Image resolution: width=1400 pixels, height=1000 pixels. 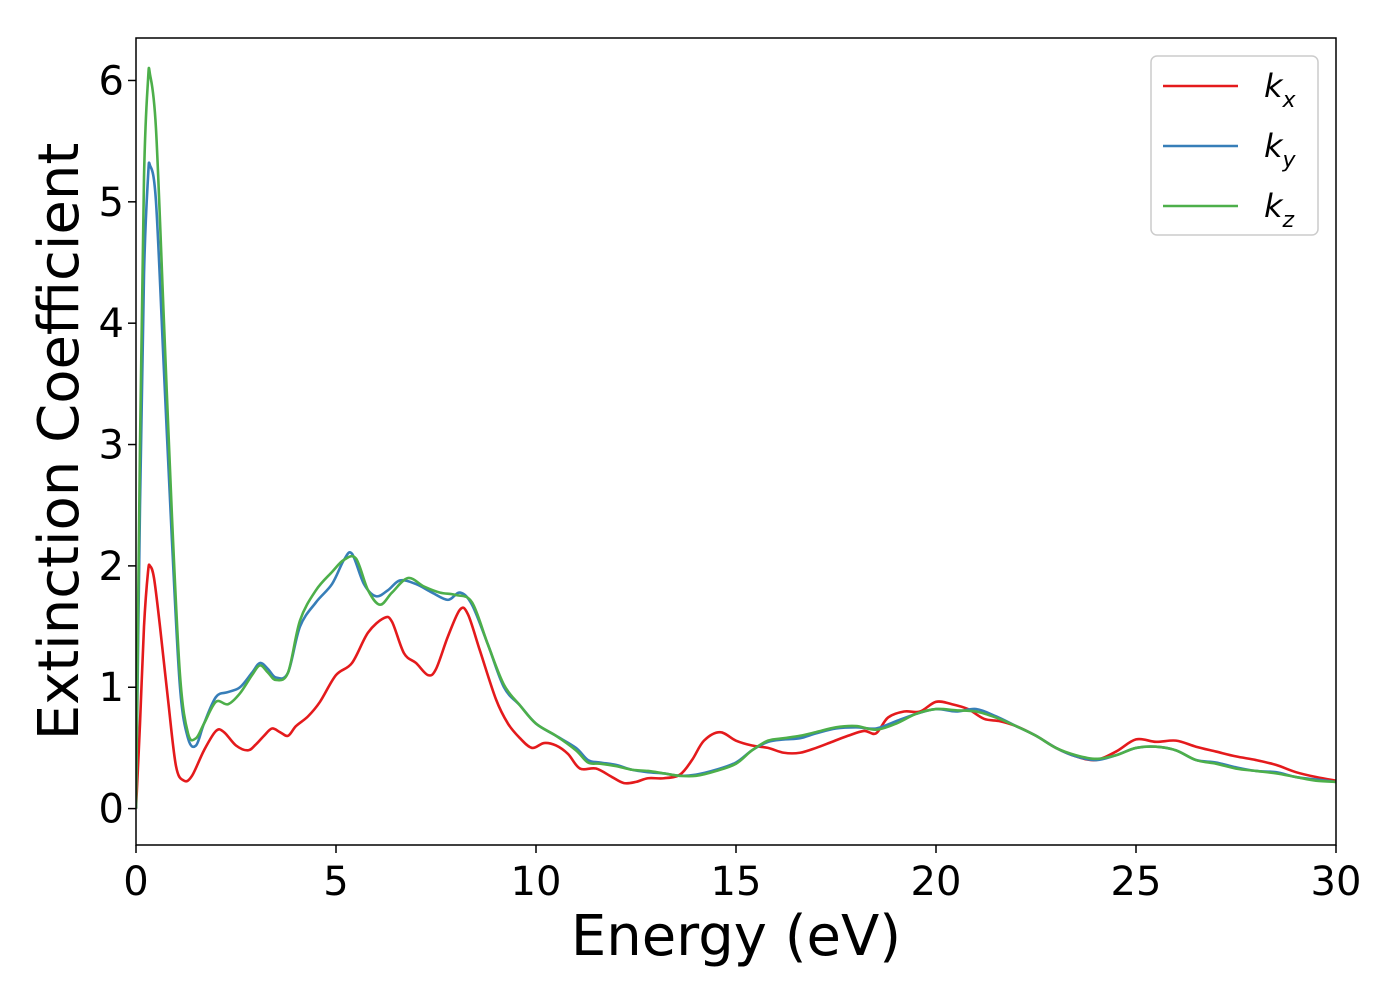 I want to click on y-tick-label: 6, so click(x=111, y=81).